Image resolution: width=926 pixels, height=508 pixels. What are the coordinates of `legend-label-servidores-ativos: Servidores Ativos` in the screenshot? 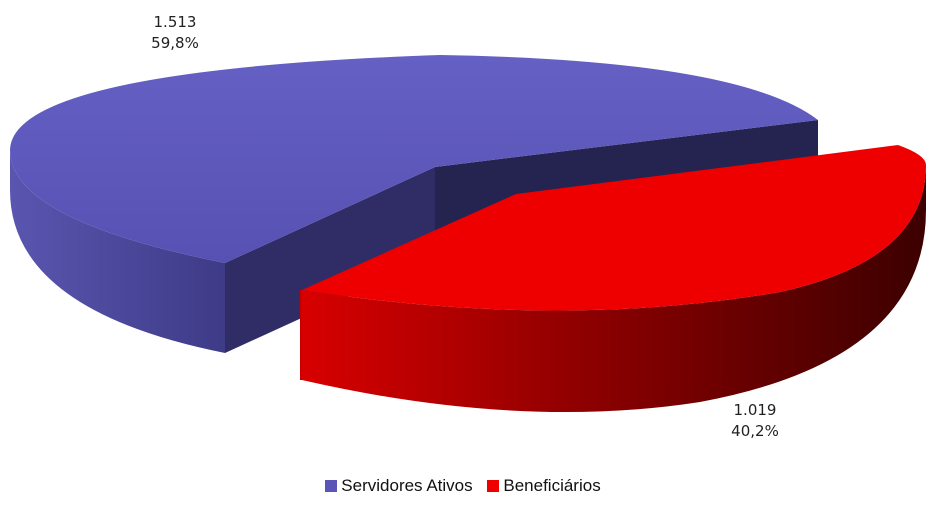 It's located at (407, 485).